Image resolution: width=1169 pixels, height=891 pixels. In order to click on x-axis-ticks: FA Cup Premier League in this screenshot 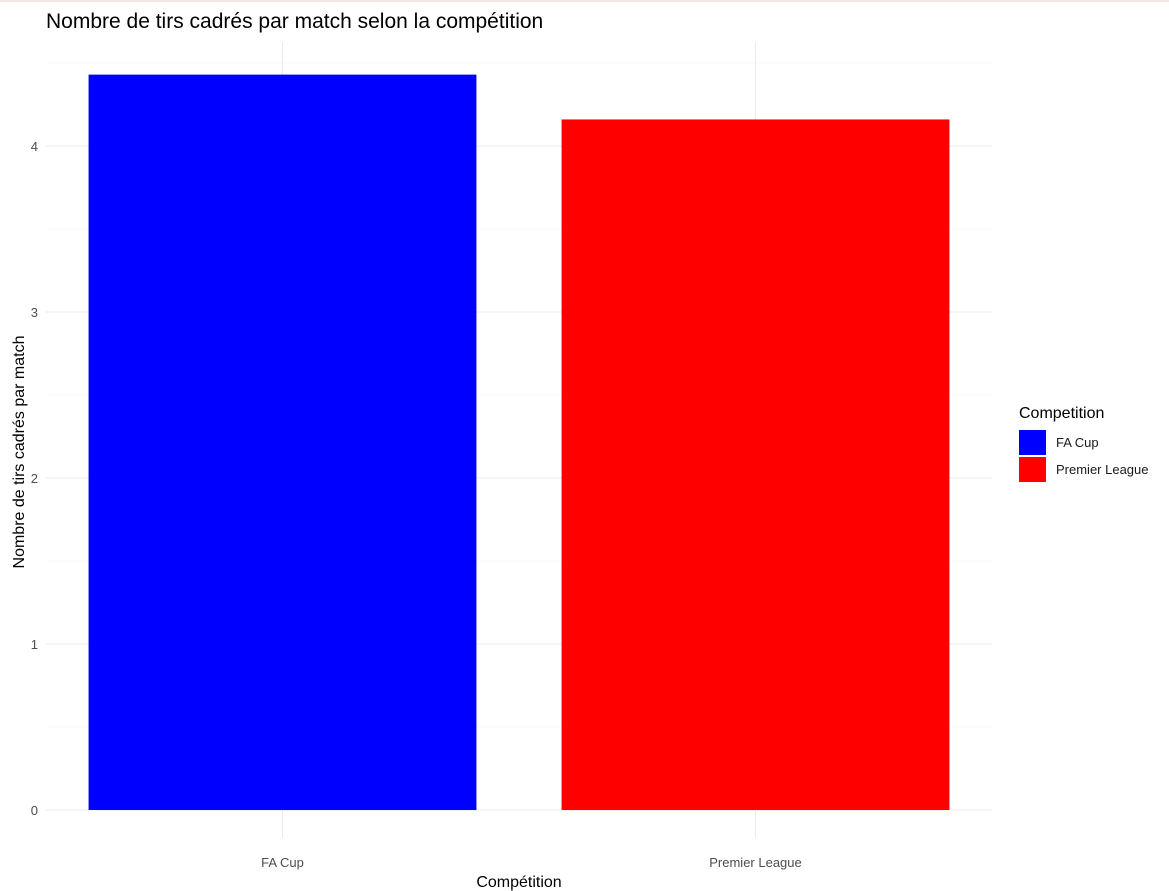, I will do `click(531, 862)`.